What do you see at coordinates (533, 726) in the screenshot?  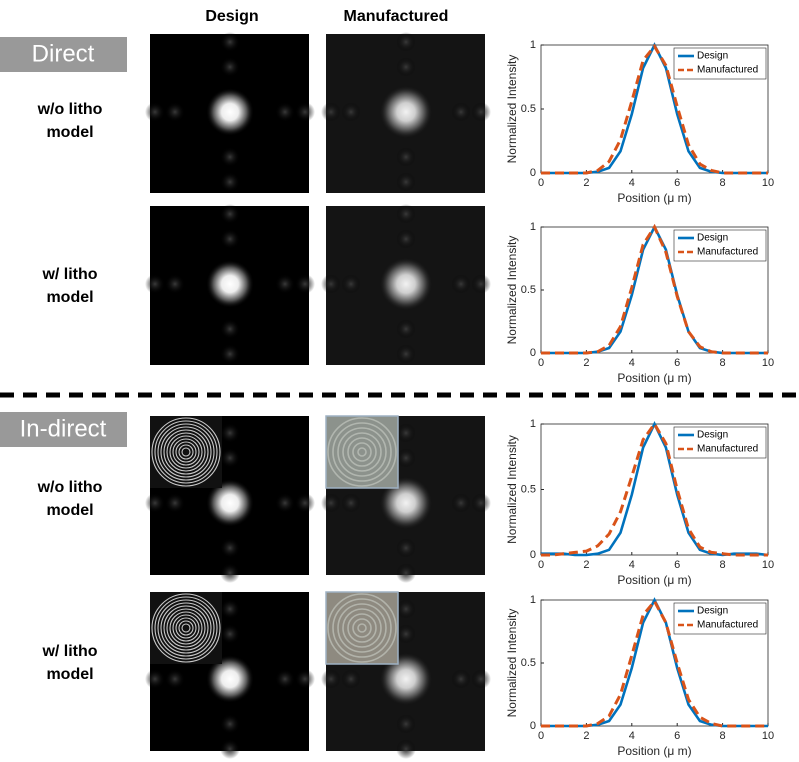 I see `y-tick-label: 0` at bounding box center [533, 726].